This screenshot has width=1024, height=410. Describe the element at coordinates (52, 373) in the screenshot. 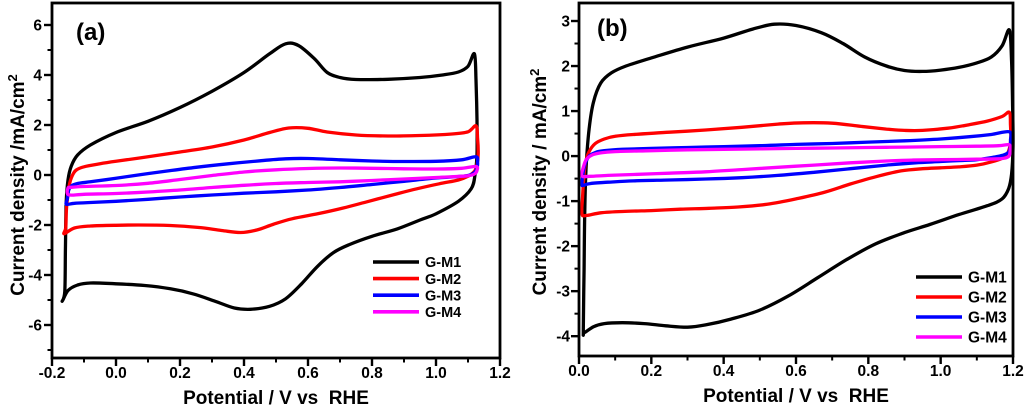

I see `x-tick-label: -0.2` at that location.